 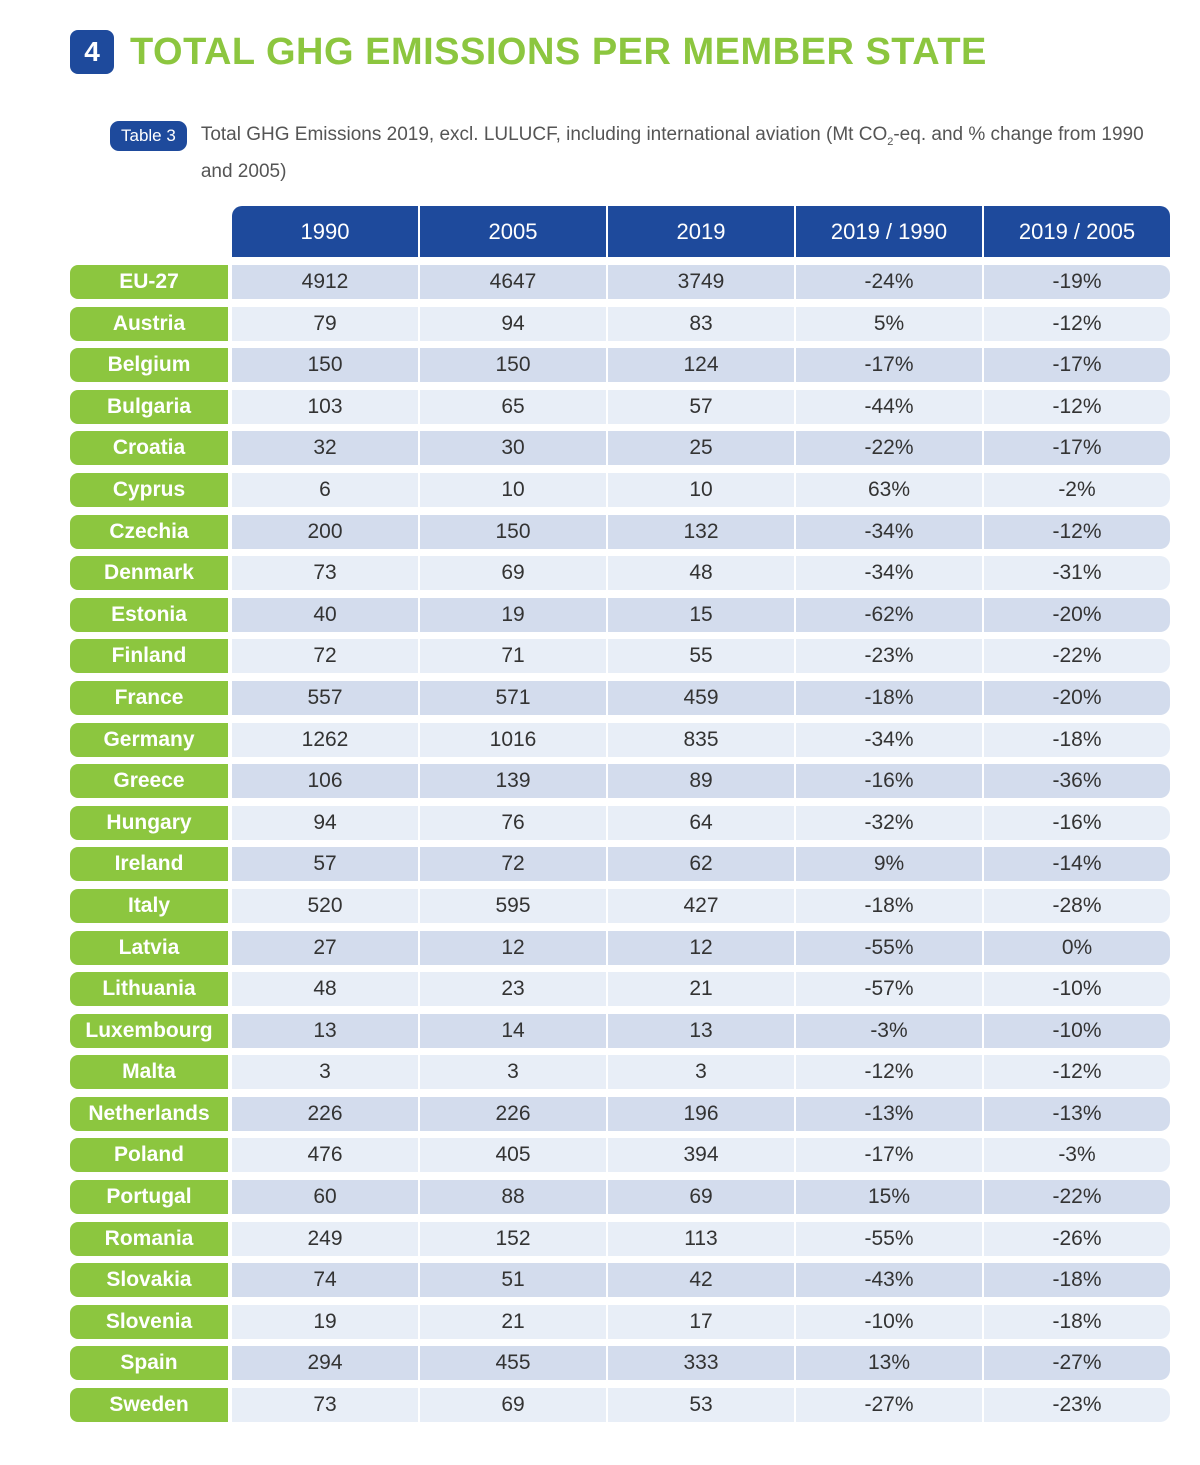 I want to click on row-values: 94 76 64 -32% -16%, so click(x=701, y=822).